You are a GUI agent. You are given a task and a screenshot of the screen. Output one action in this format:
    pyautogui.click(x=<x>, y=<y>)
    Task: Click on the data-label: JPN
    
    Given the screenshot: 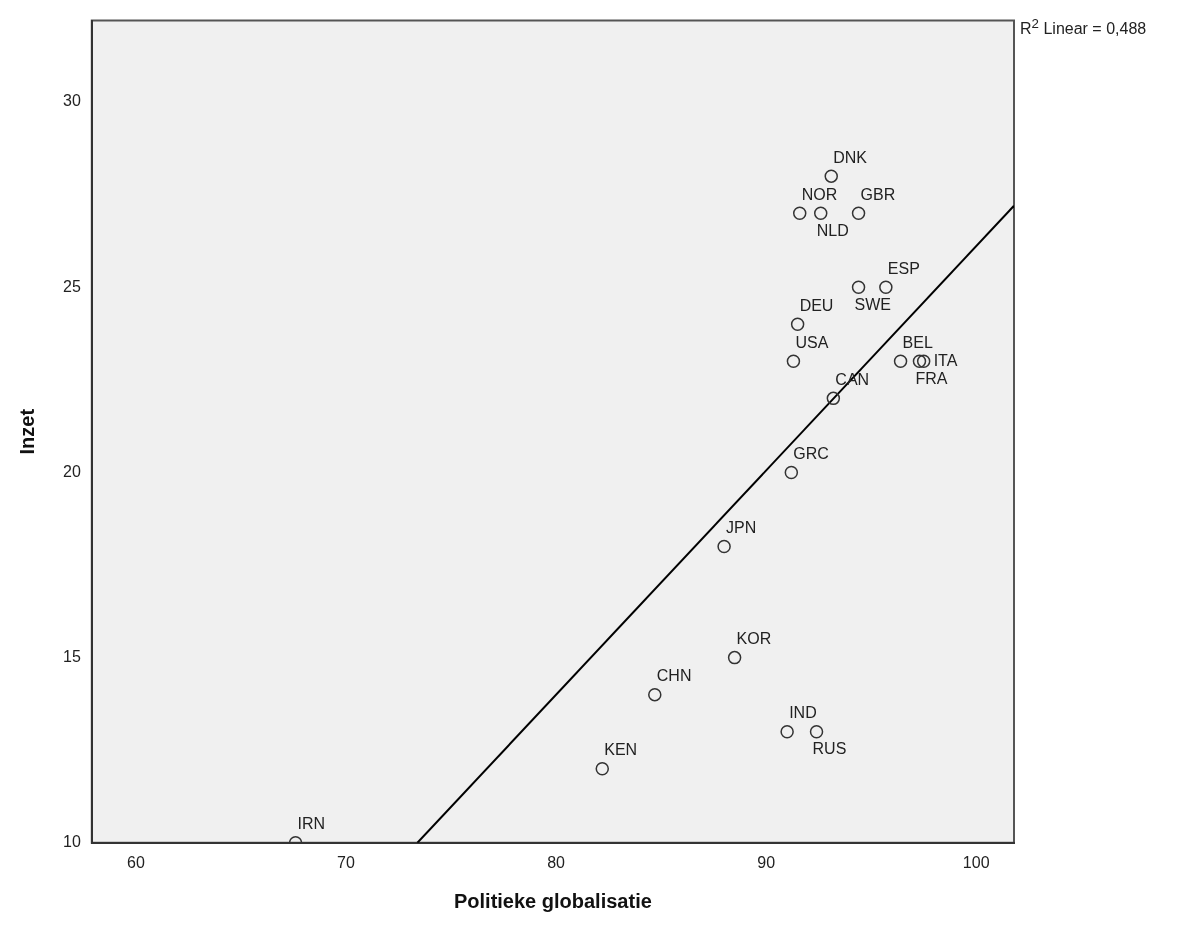 What is the action you would take?
    pyautogui.click(x=741, y=527)
    